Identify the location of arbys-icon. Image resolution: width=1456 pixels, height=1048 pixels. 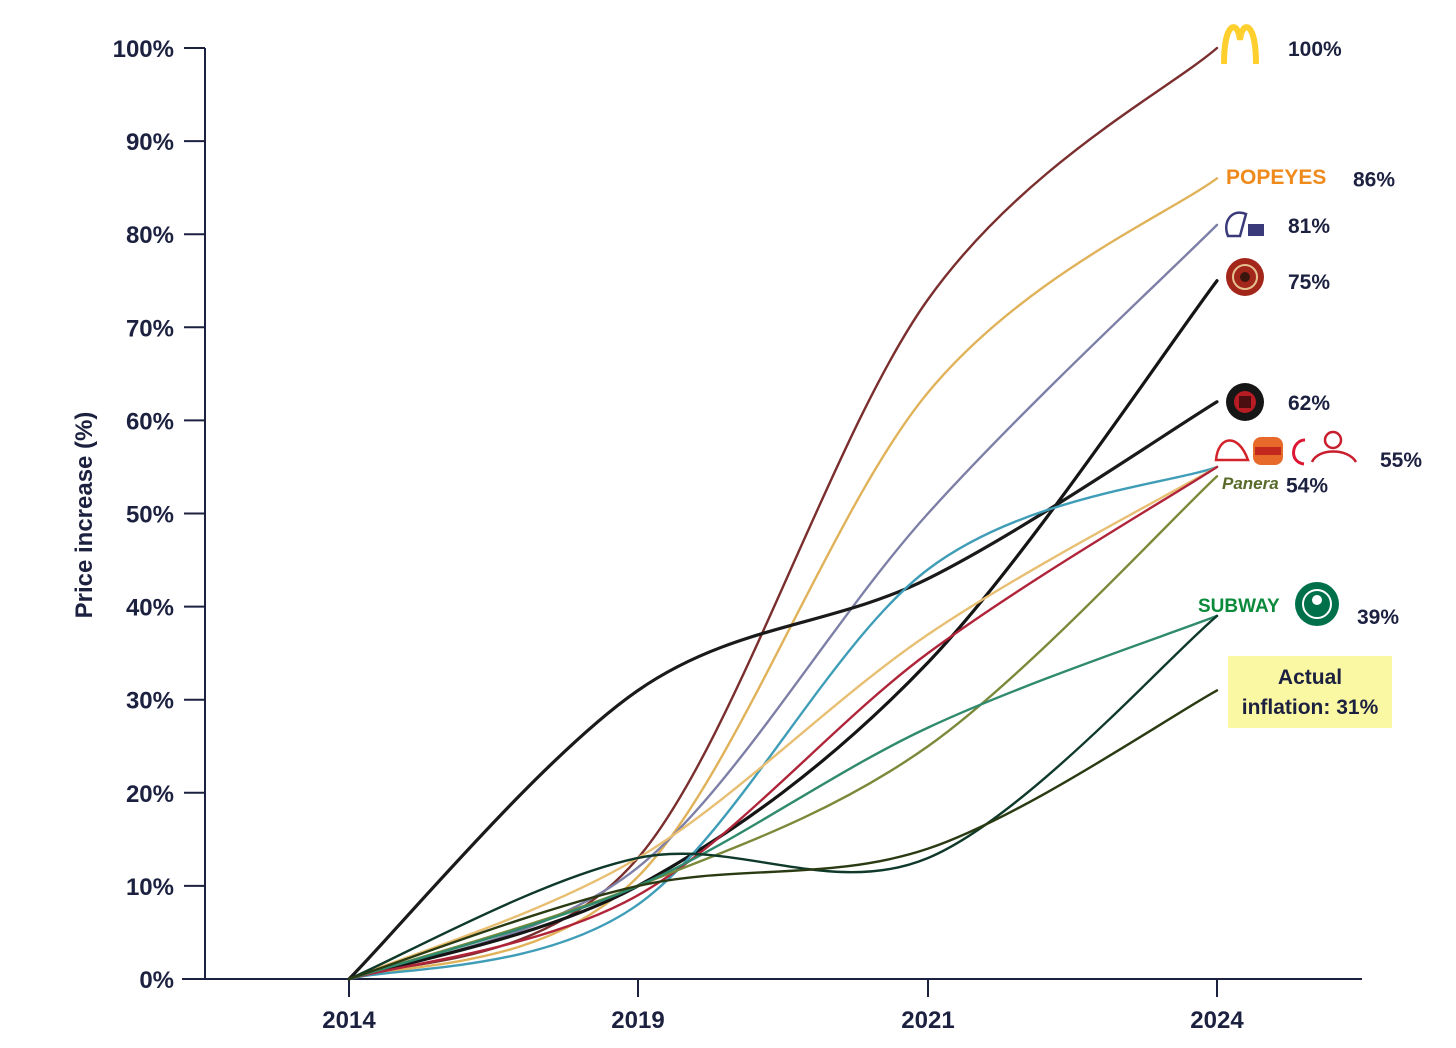
(1232, 450).